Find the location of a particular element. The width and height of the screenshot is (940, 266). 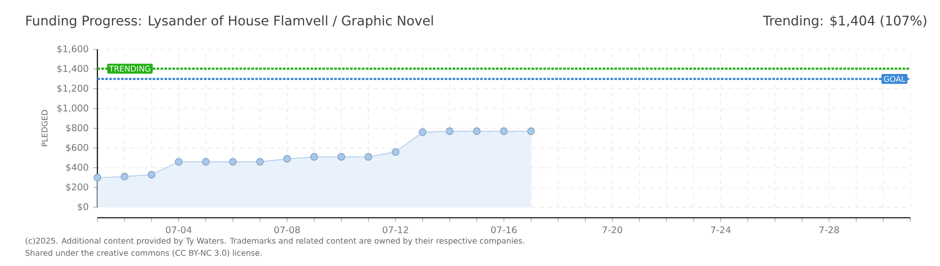

x-tick-label: 07-12 is located at coordinates (395, 230).